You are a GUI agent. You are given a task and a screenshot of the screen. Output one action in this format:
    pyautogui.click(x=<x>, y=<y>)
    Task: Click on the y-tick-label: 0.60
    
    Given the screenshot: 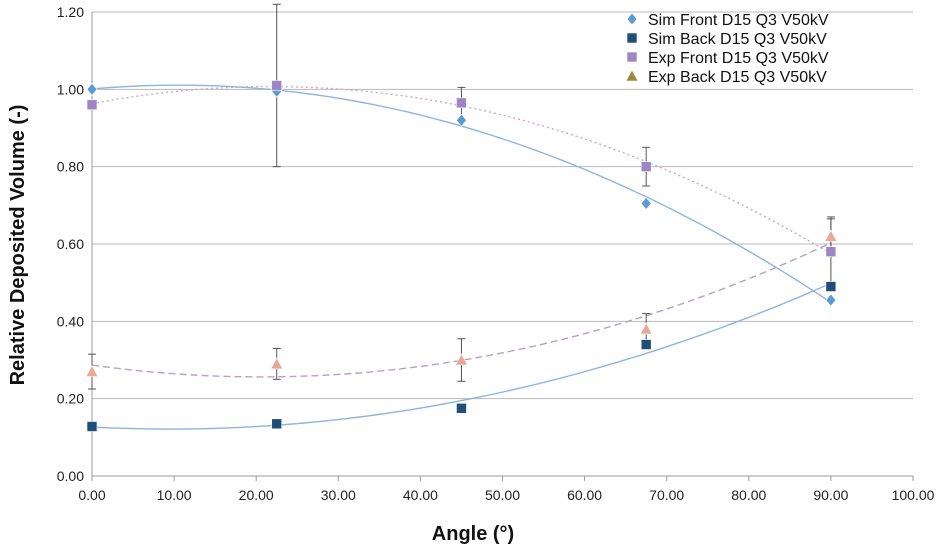 What is the action you would take?
    pyautogui.click(x=70, y=244)
    